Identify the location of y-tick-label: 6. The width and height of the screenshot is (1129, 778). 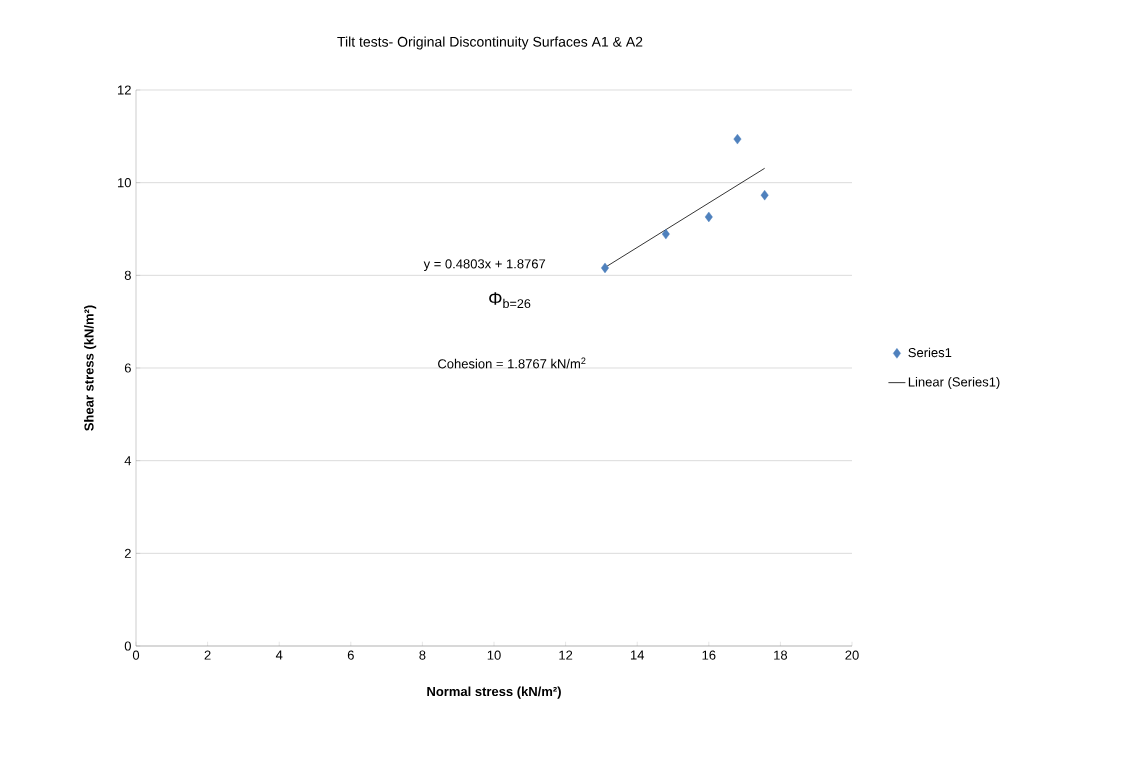
(127, 368).